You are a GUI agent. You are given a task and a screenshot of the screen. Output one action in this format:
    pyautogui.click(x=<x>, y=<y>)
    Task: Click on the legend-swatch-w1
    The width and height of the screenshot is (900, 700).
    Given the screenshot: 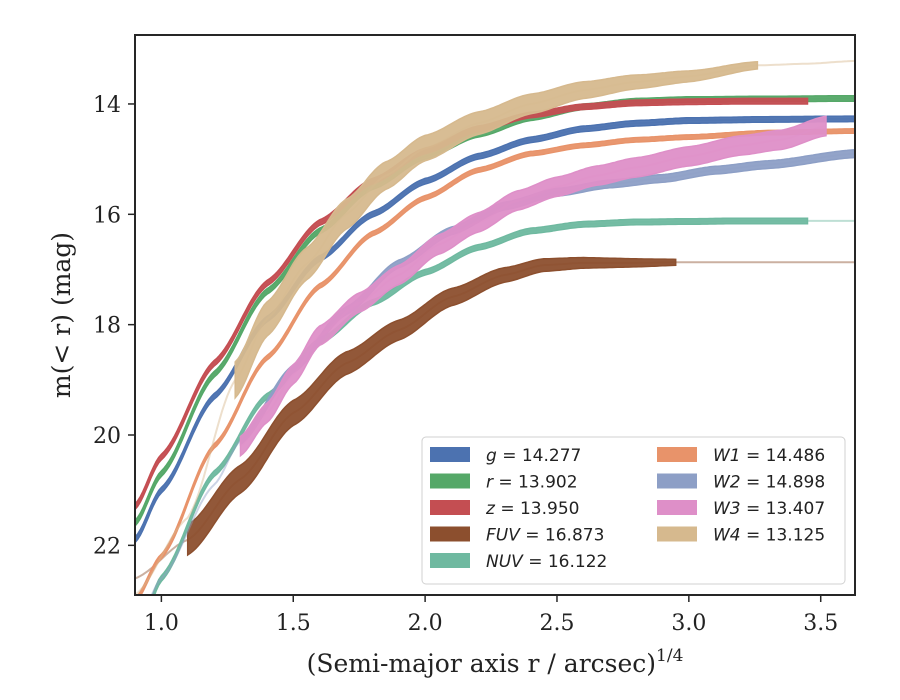 What is the action you would take?
    pyautogui.click(x=677, y=454)
    